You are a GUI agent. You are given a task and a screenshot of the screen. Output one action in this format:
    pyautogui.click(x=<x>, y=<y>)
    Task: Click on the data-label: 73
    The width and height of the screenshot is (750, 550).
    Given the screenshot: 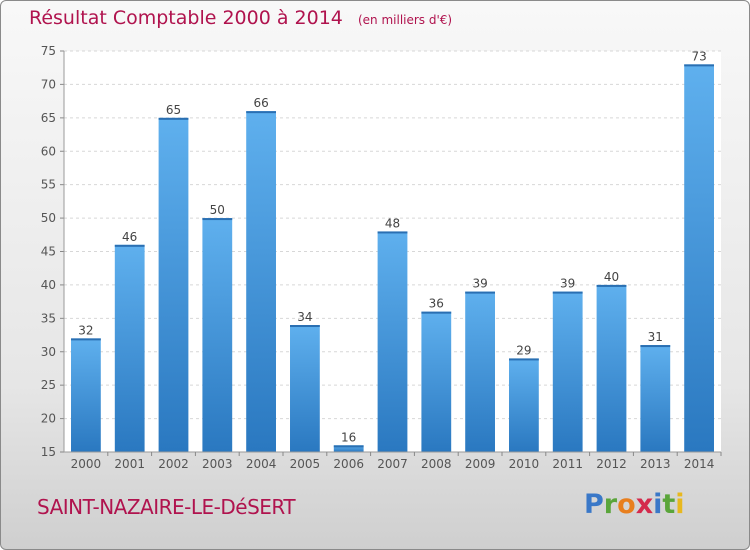 What is the action you would take?
    pyautogui.click(x=698, y=56)
    